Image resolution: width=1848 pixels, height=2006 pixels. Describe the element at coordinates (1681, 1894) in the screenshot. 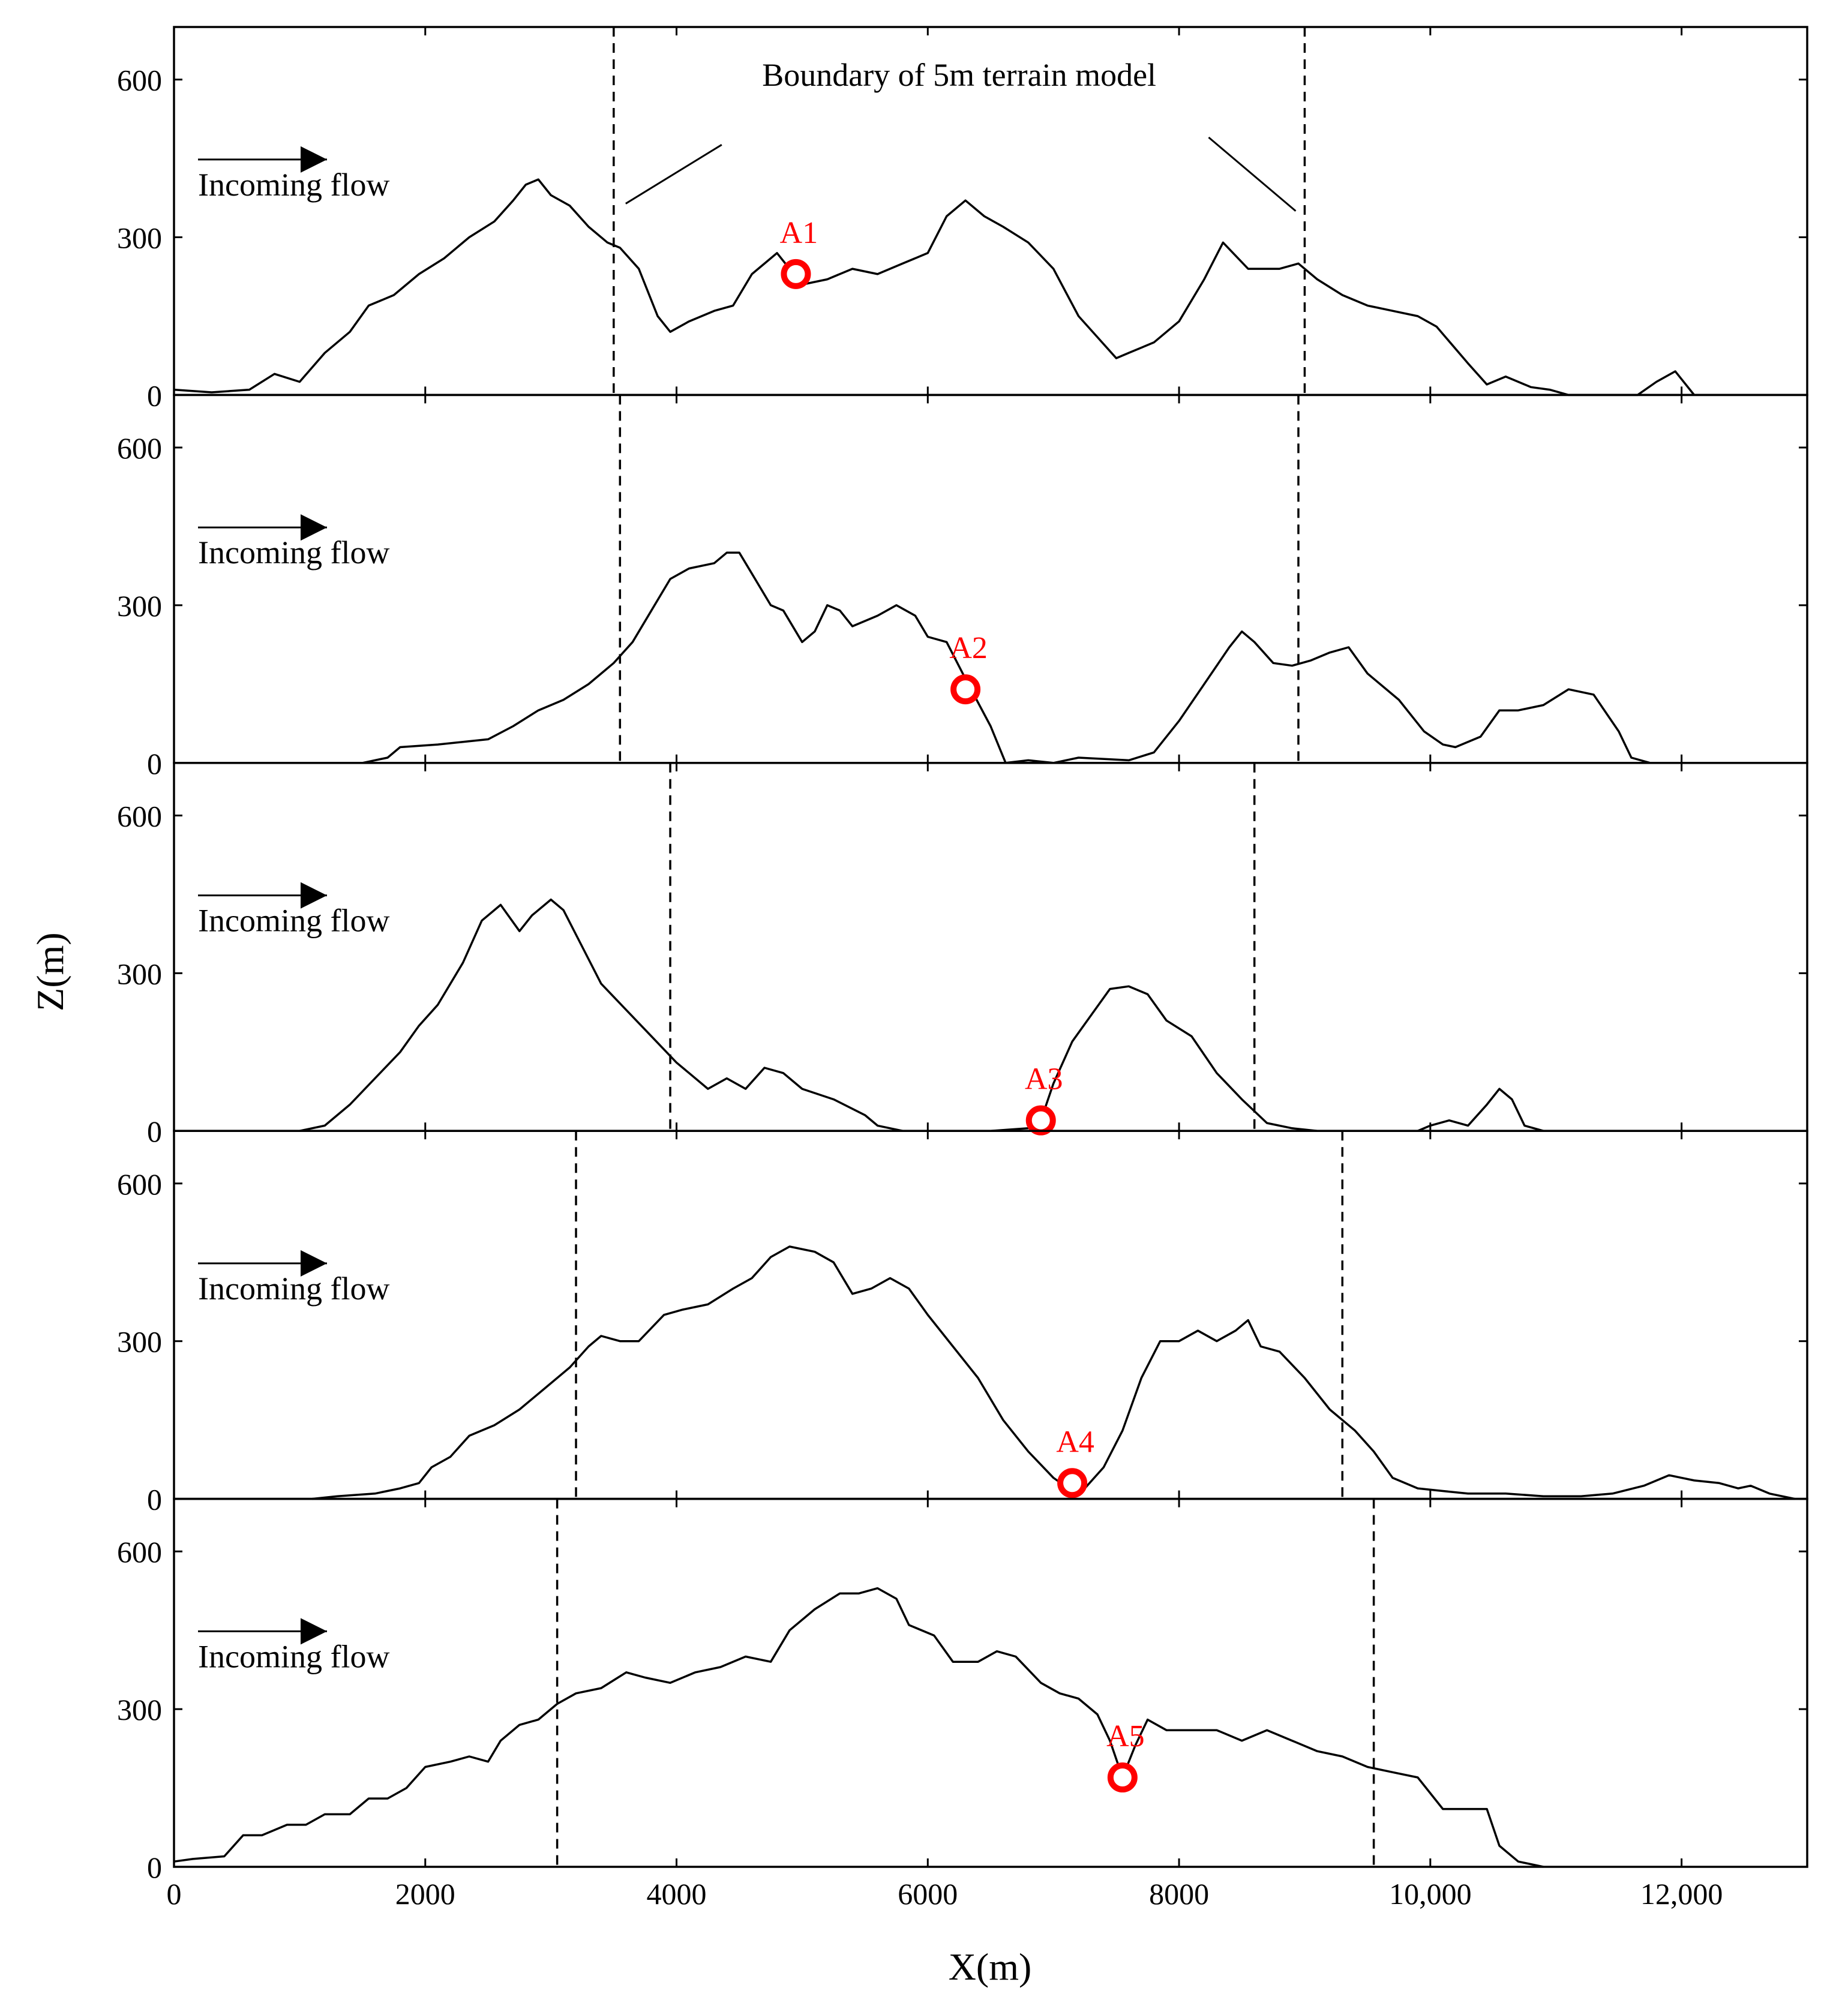

I see `x-tick-label: 12,000` at that location.